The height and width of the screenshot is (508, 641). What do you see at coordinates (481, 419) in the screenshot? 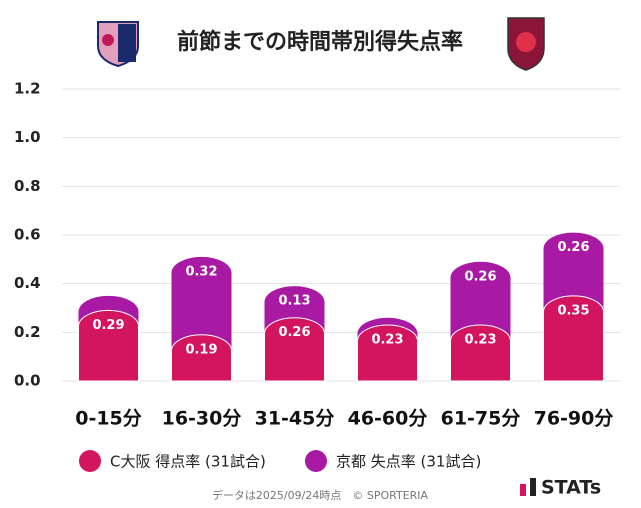
I see `x-tick-label: 61-75分` at bounding box center [481, 419].